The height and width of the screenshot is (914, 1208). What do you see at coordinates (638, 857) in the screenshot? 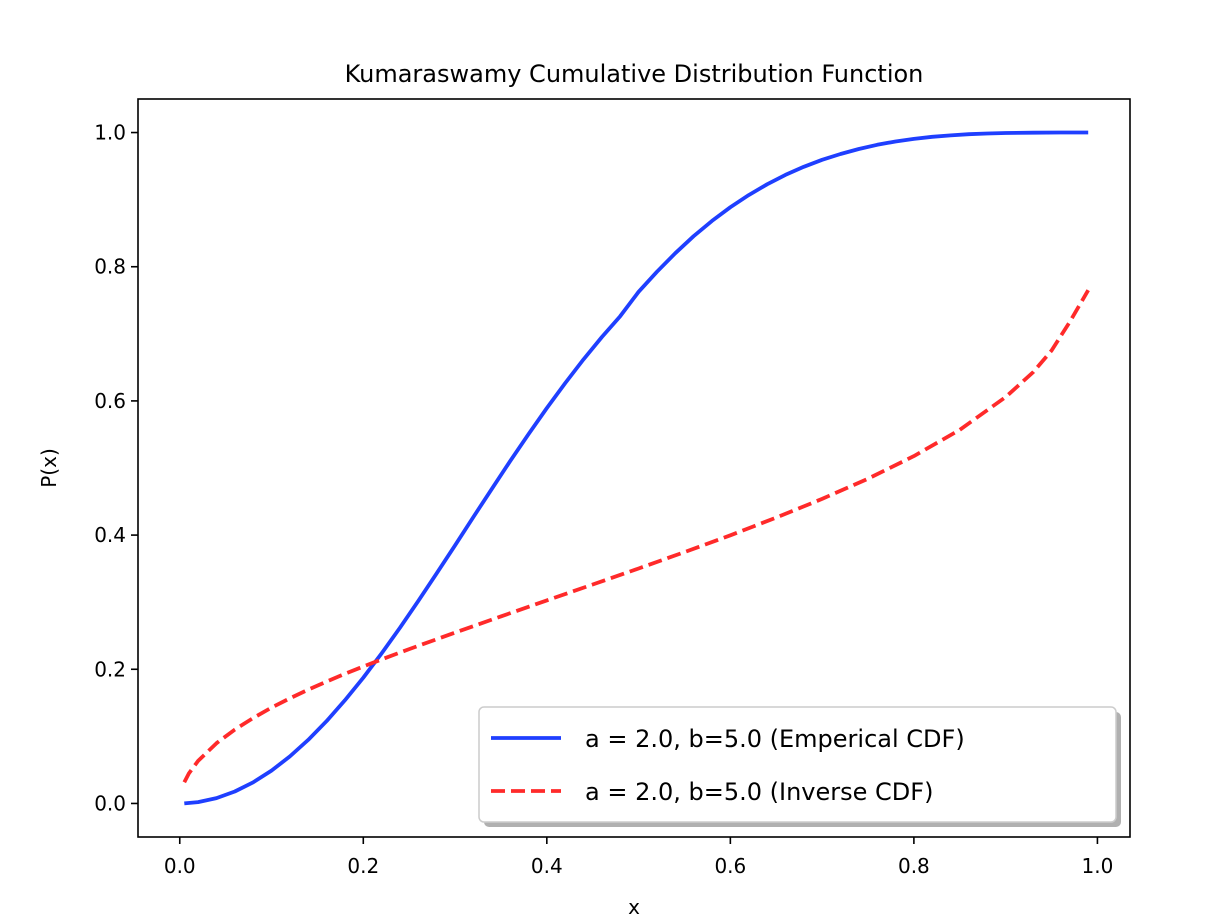
I see `x-axis-ticks: 0.0 0.2 0.4 0.6 0.8 1.0` at bounding box center [638, 857].